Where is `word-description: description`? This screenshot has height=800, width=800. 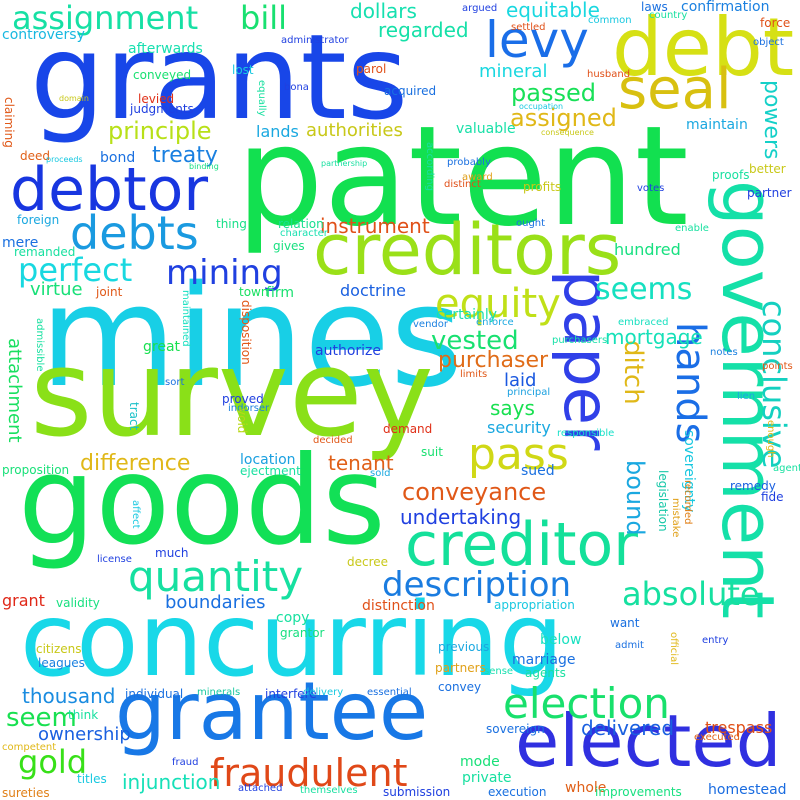
word-description: description is located at coordinates (477, 585).